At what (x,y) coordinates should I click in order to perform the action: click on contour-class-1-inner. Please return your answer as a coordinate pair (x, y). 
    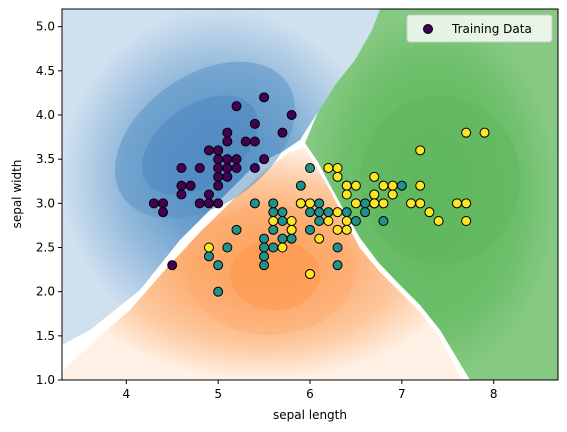
    Looking at the image, I should click on (270, 270).